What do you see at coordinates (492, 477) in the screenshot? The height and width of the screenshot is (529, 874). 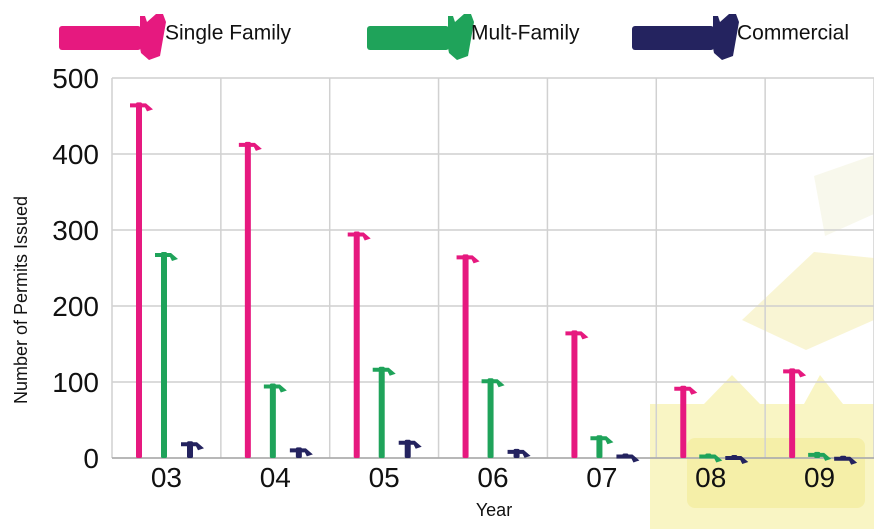 I see `x-tick-label: 06` at bounding box center [492, 477].